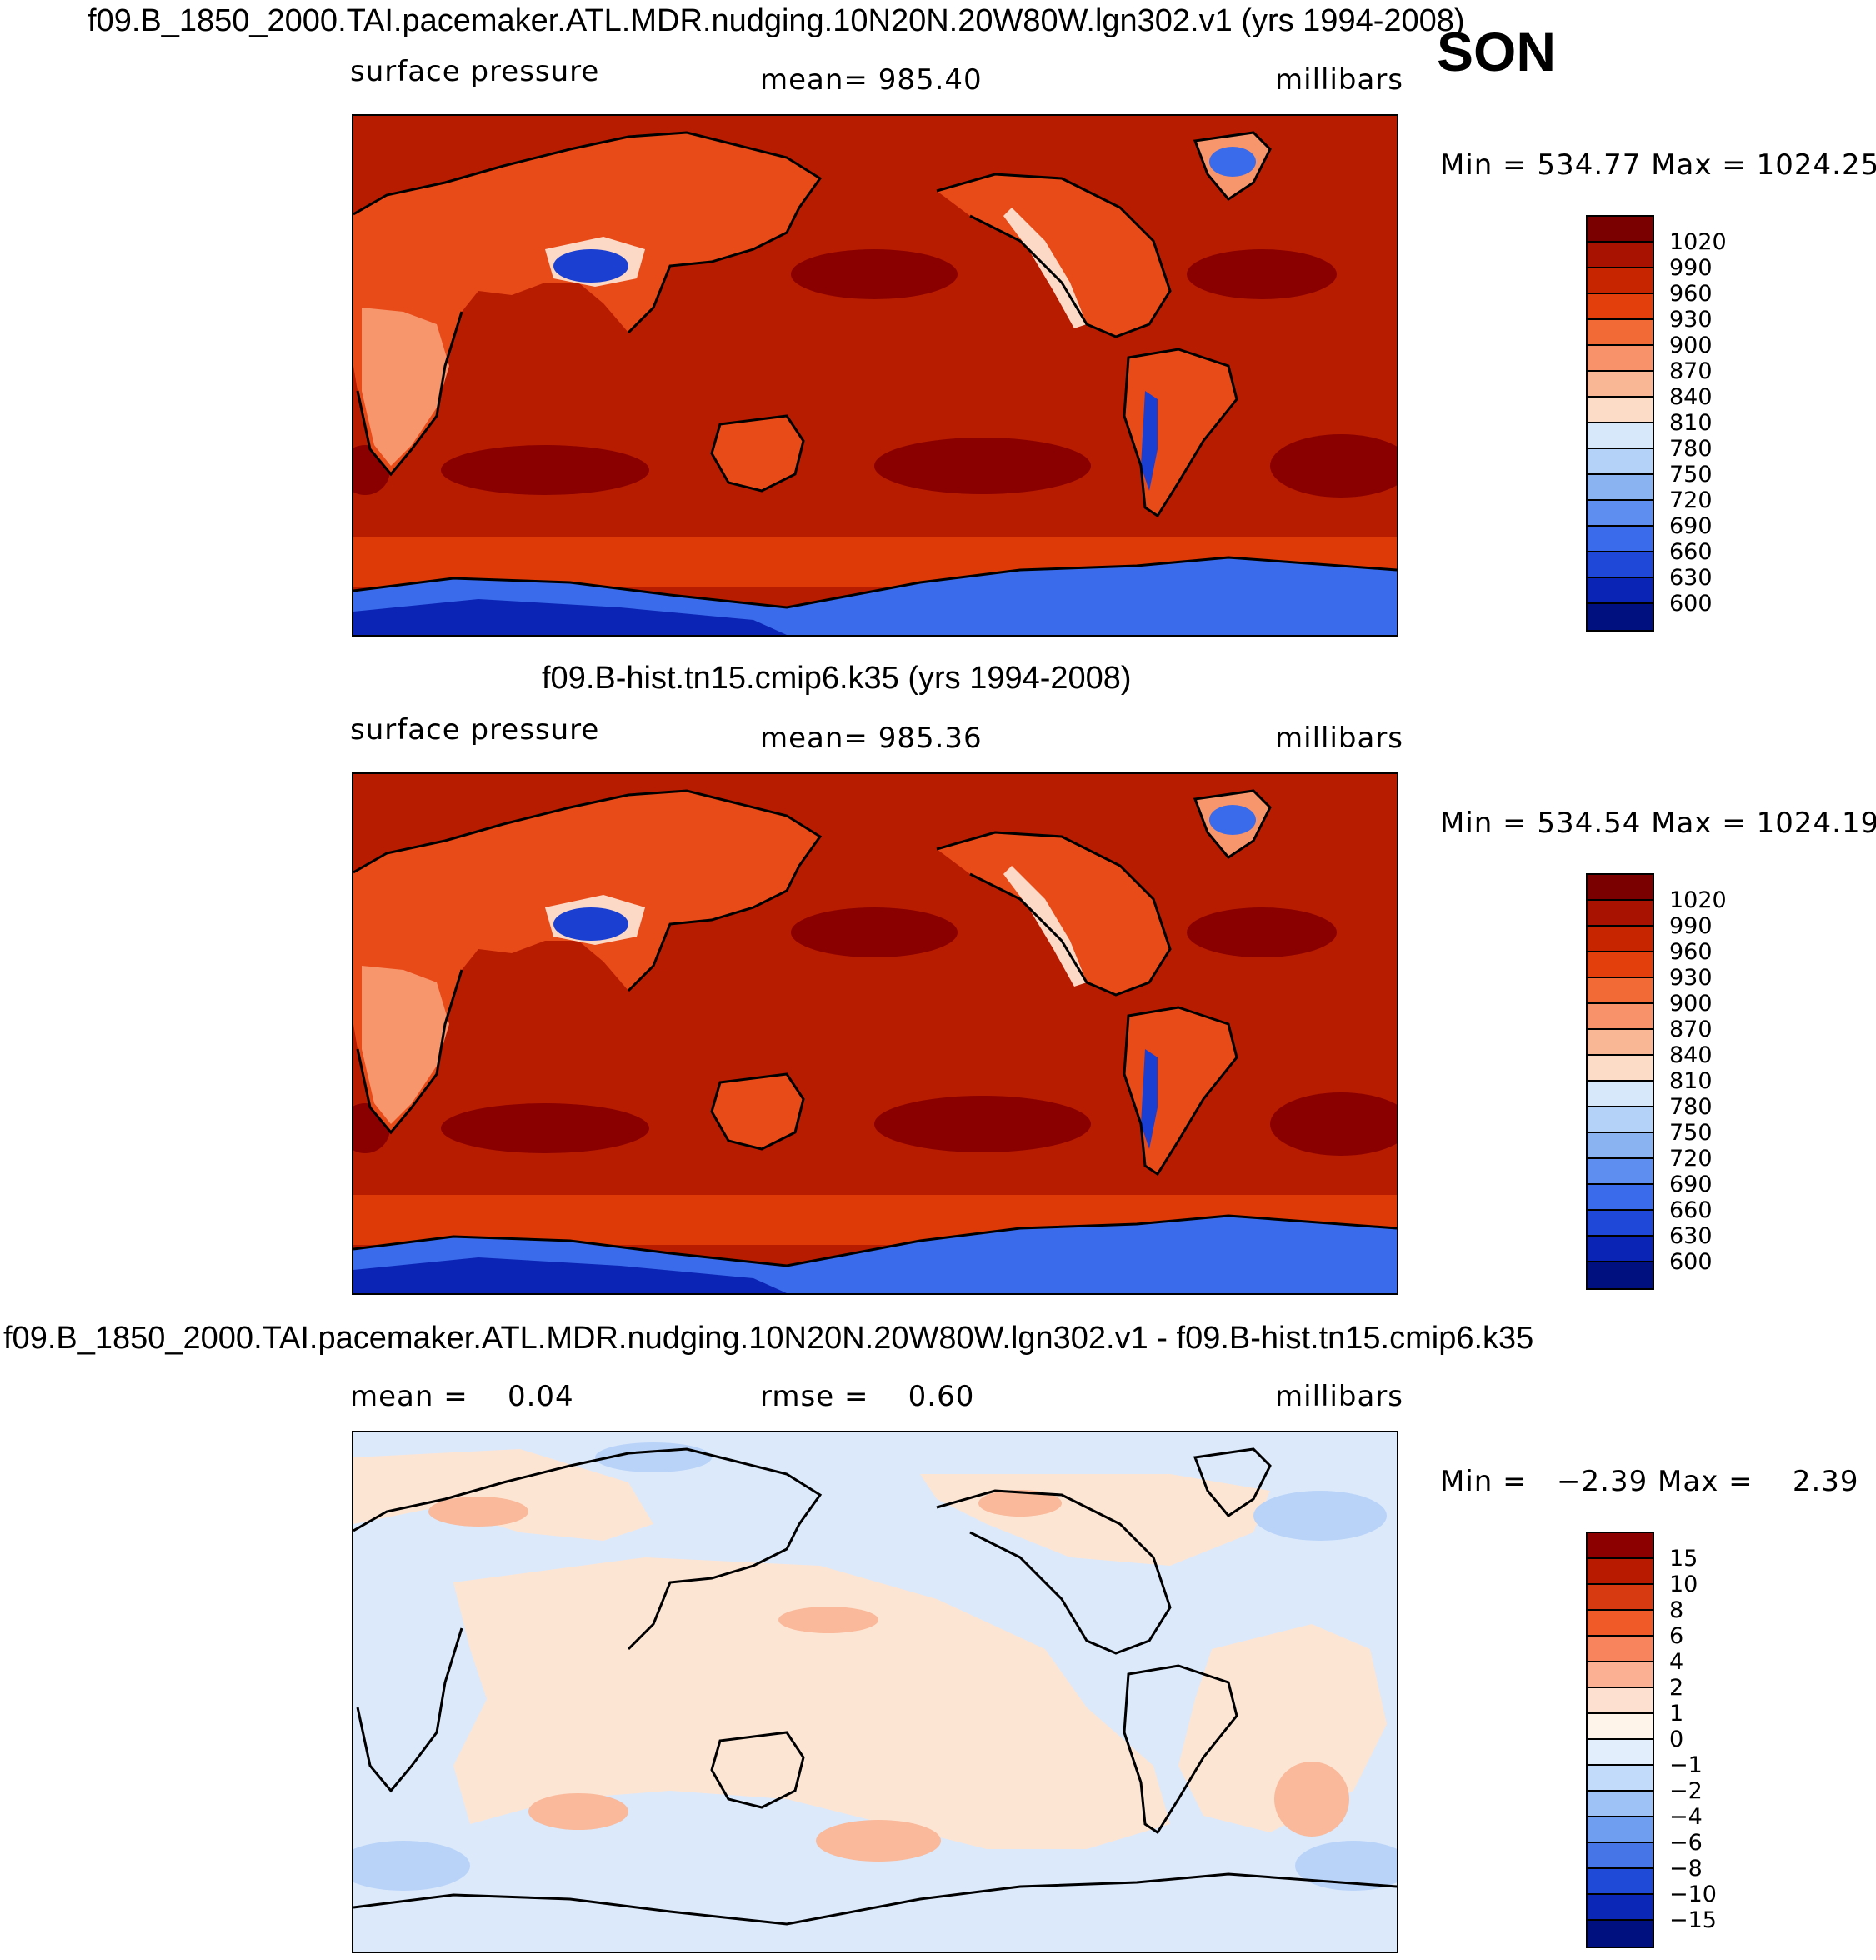 This screenshot has height=1960, width=1876. I want to click on panel-1-map-canvas, so click(875, 375).